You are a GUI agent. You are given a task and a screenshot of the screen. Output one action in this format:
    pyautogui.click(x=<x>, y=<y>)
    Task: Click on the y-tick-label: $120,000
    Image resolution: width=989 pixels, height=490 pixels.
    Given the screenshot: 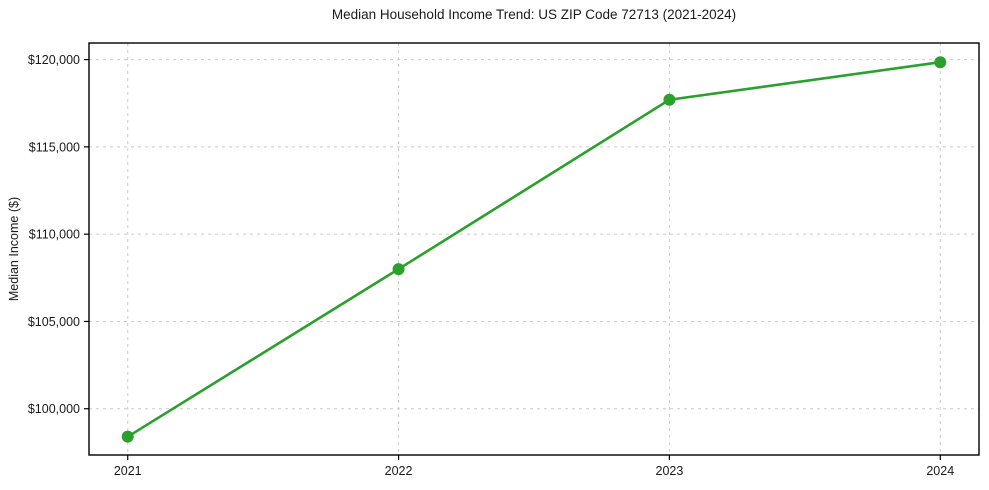 What is the action you would take?
    pyautogui.click(x=54, y=60)
    